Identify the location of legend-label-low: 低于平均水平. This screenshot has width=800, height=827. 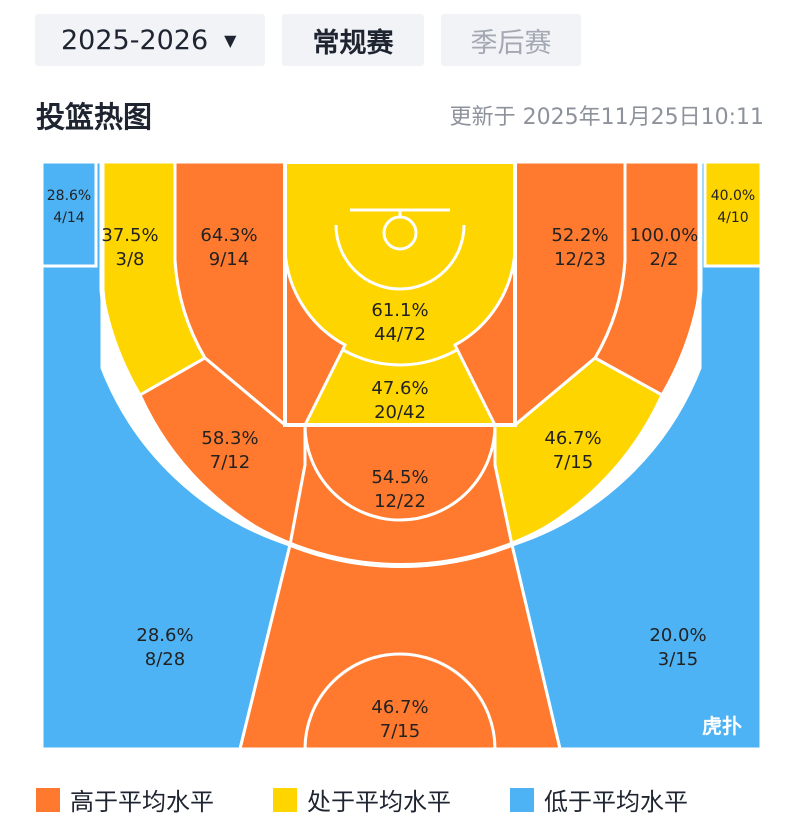
(616, 802).